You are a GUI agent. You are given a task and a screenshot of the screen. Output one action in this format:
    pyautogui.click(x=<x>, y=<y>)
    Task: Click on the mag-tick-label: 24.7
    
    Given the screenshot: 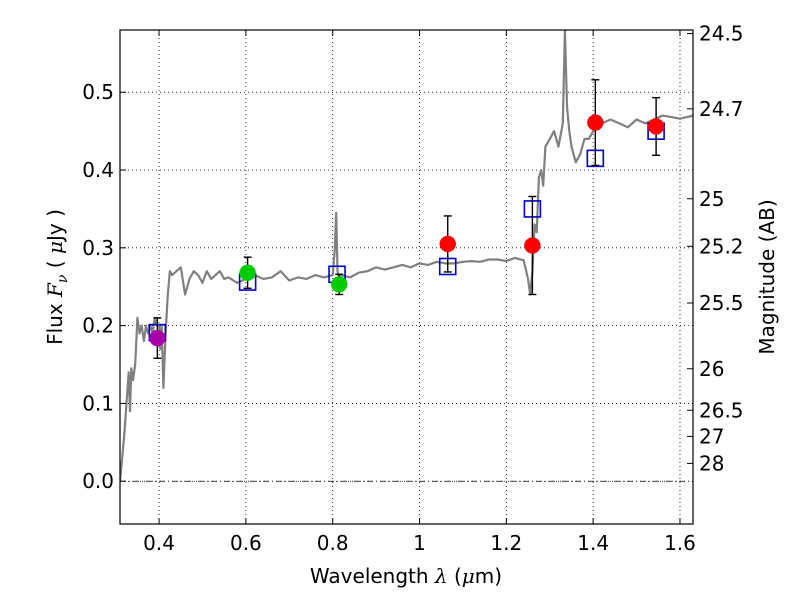 What is the action you would take?
    pyautogui.click(x=721, y=109)
    